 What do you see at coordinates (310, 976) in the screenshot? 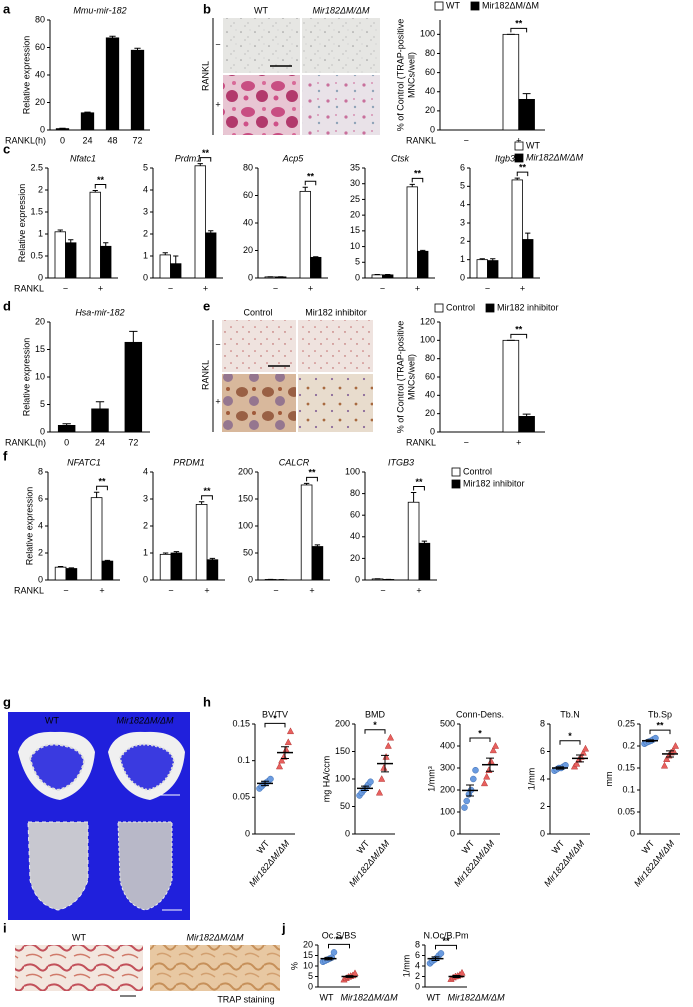
I see `y-tick-label: 5` at bounding box center [310, 976].